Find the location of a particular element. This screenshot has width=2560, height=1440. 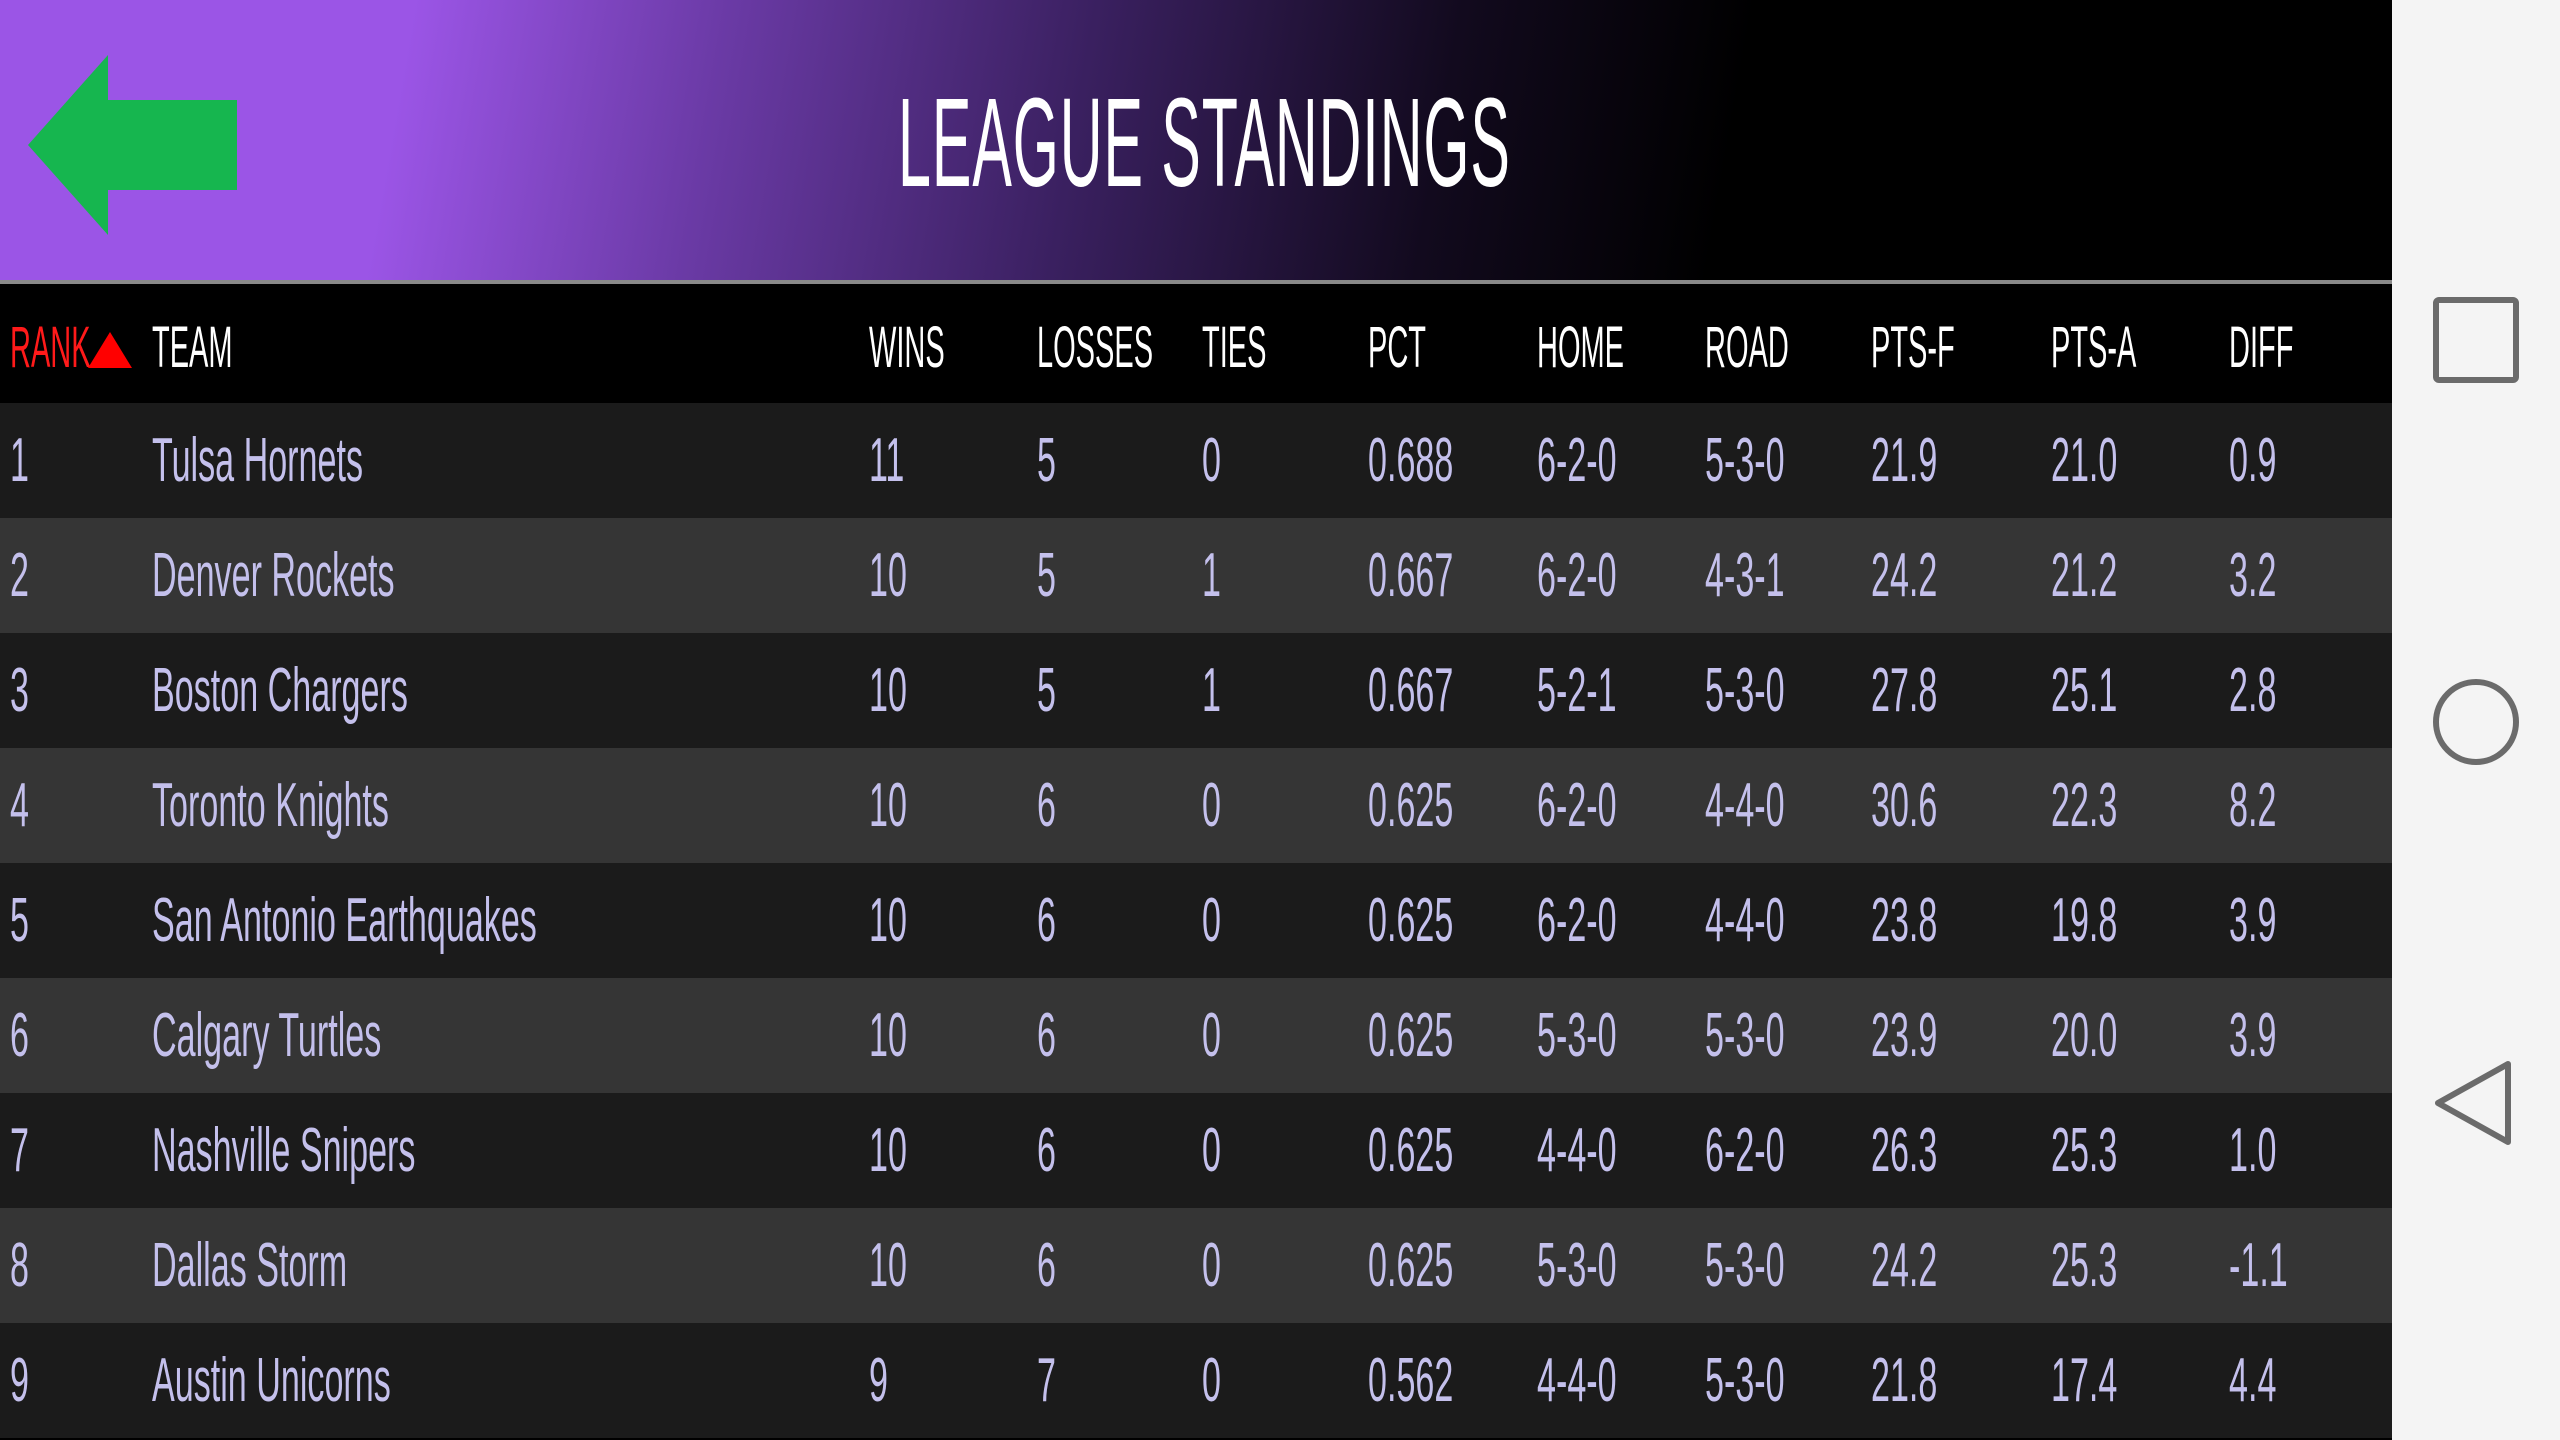

back-arrow-icon is located at coordinates (133, 145).